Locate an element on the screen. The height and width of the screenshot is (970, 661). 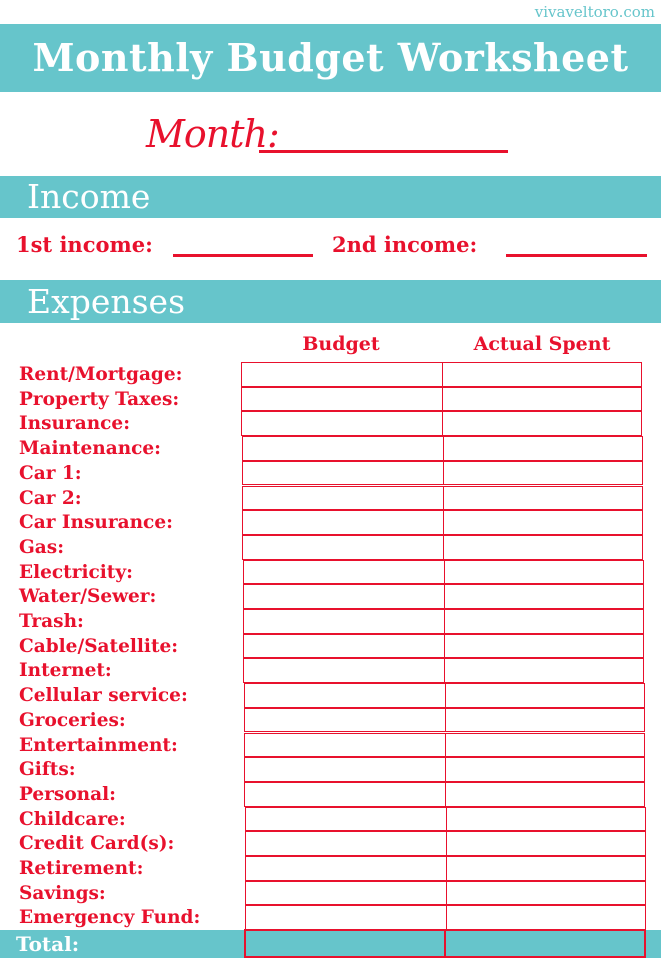
expense-label: Gifts: is located at coordinates (47, 770).